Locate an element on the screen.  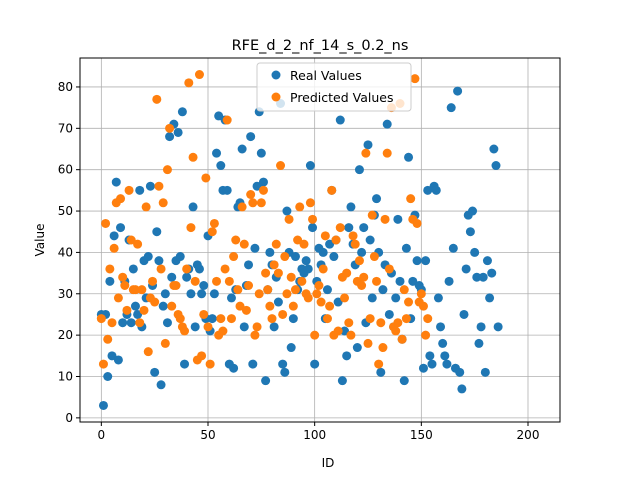
y-tick-label: 40 is located at coordinates (65, 252).